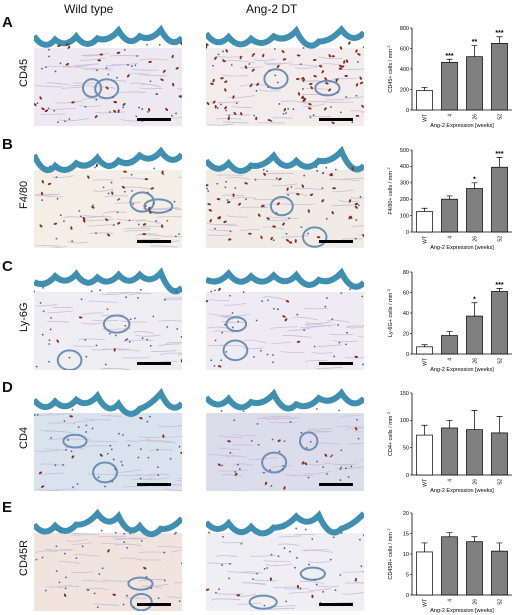 This screenshot has width=520, height=615. I want to click on header-ang2-dt: Ang-2 DT, so click(272, 9).